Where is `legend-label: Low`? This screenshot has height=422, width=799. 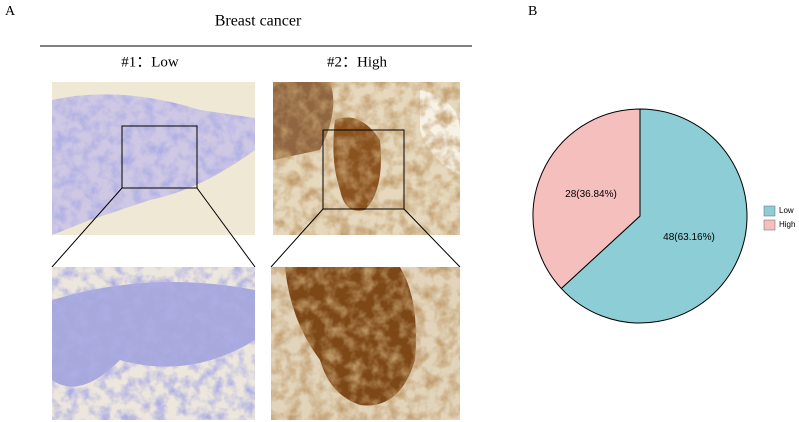
legend-label: Low is located at coordinates (786, 210).